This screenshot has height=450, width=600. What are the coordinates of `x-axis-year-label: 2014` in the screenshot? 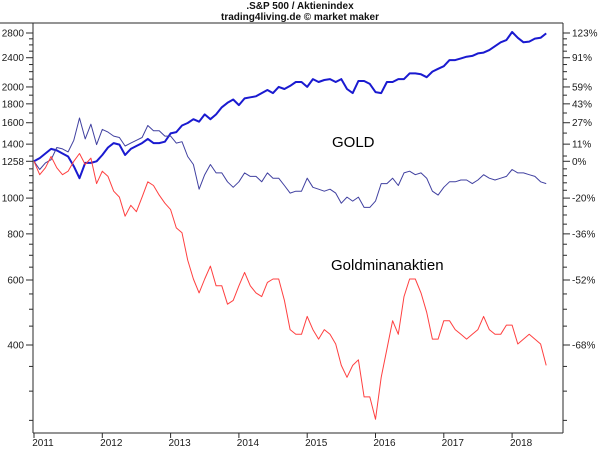 It's located at (248, 443).